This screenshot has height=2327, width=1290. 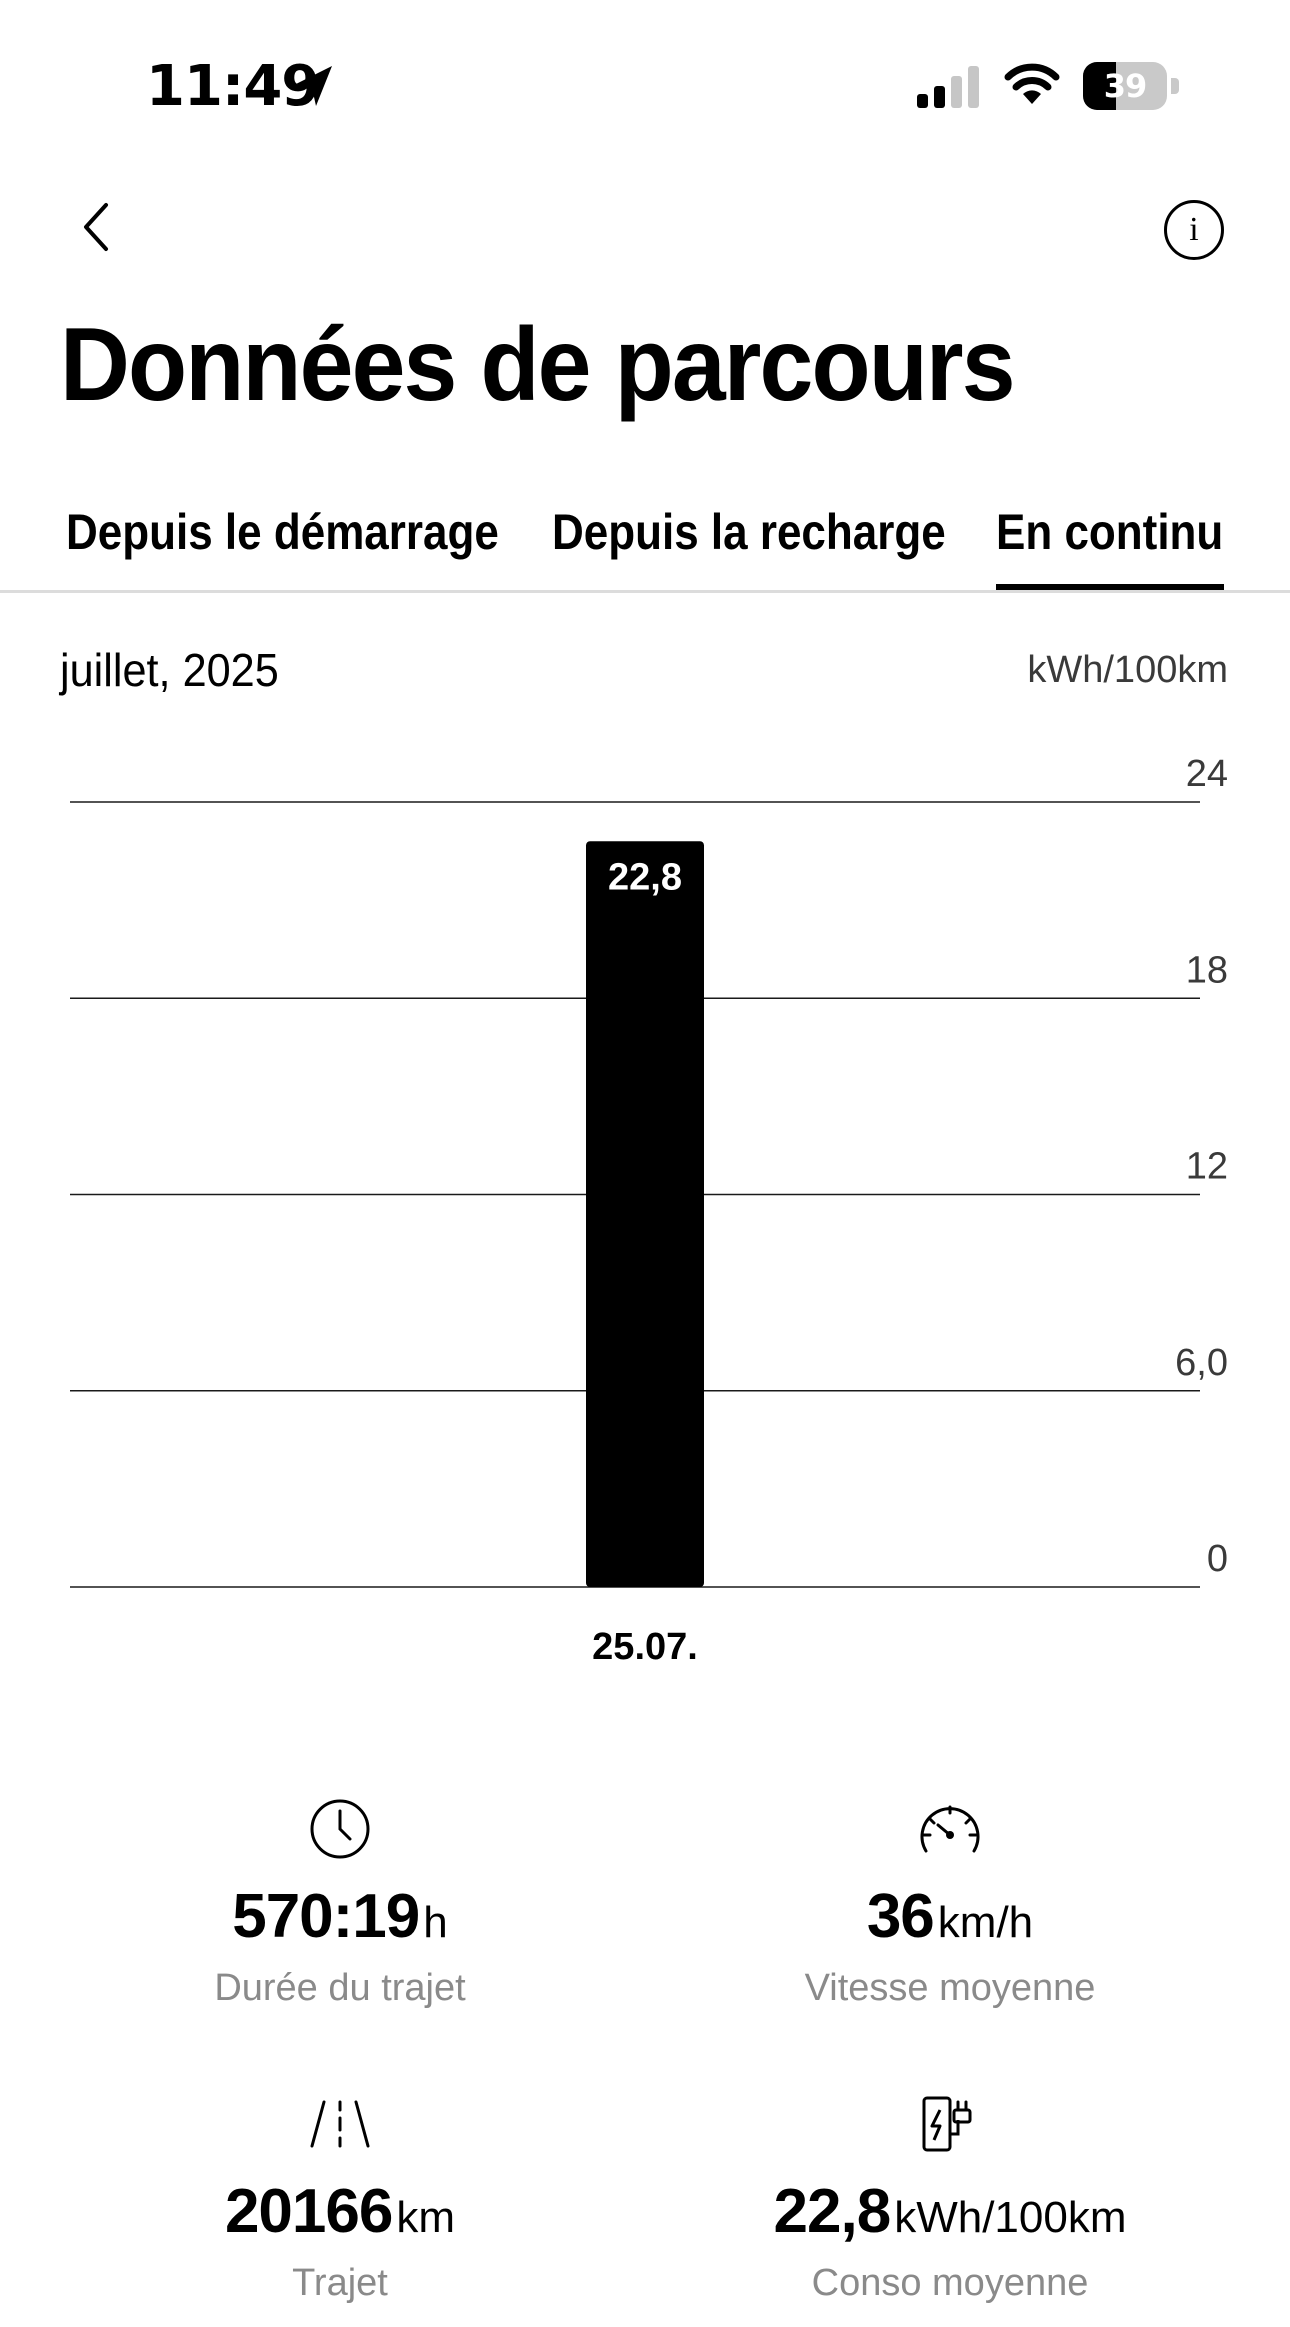 I want to click on location-arrow-icon, so click(x=314, y=86).